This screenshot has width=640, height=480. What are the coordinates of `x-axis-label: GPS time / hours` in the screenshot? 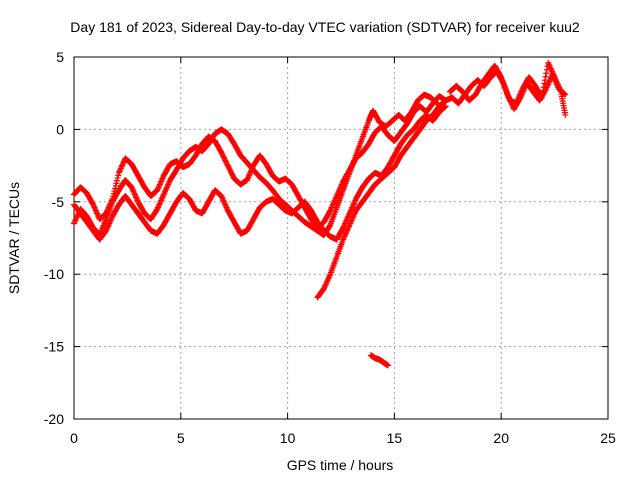 It's located at (340, 465).